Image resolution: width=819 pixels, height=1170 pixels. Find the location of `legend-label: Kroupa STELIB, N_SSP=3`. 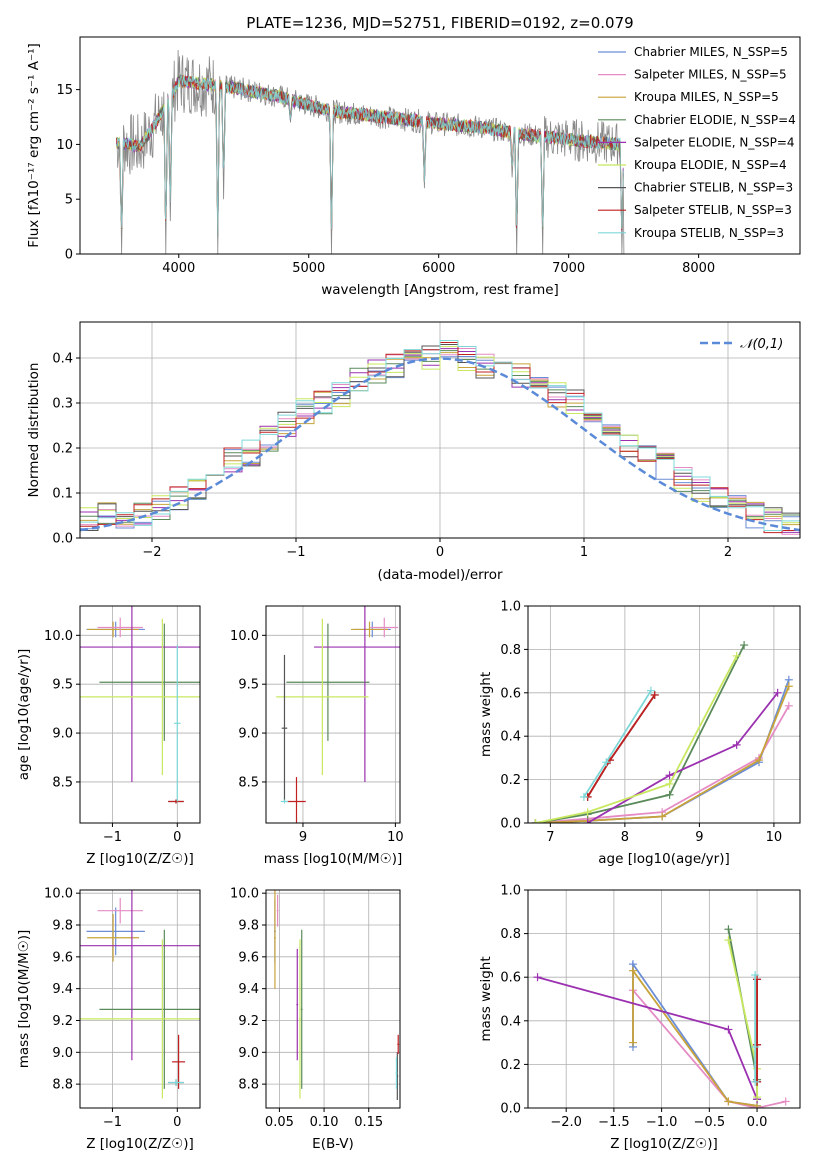

legend-label: Kroupa STELIB, N_SSP=3 is located at coordinates (709, 233).